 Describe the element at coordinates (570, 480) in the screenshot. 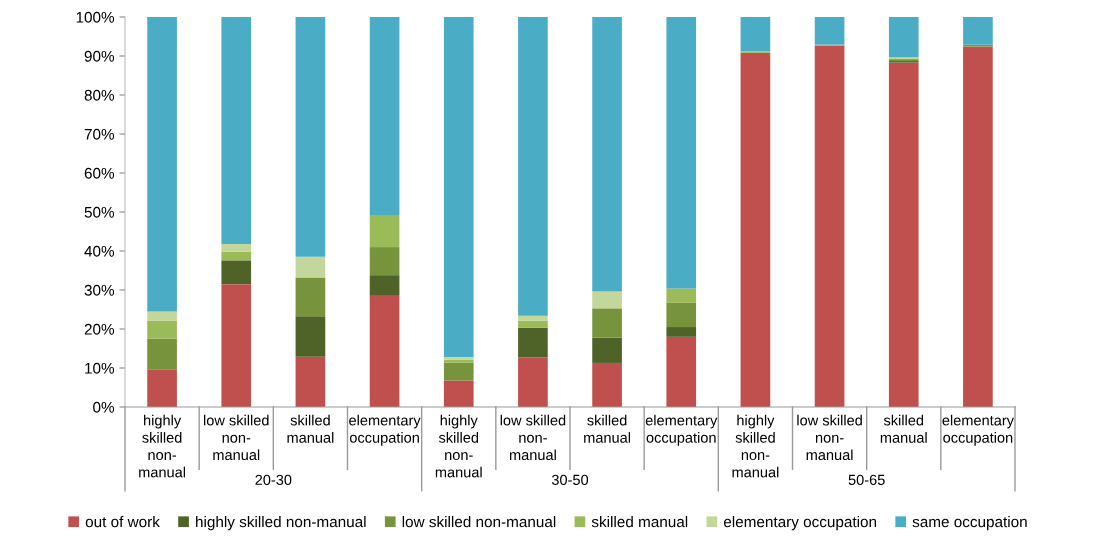

I see `text: 30-50` at that location.